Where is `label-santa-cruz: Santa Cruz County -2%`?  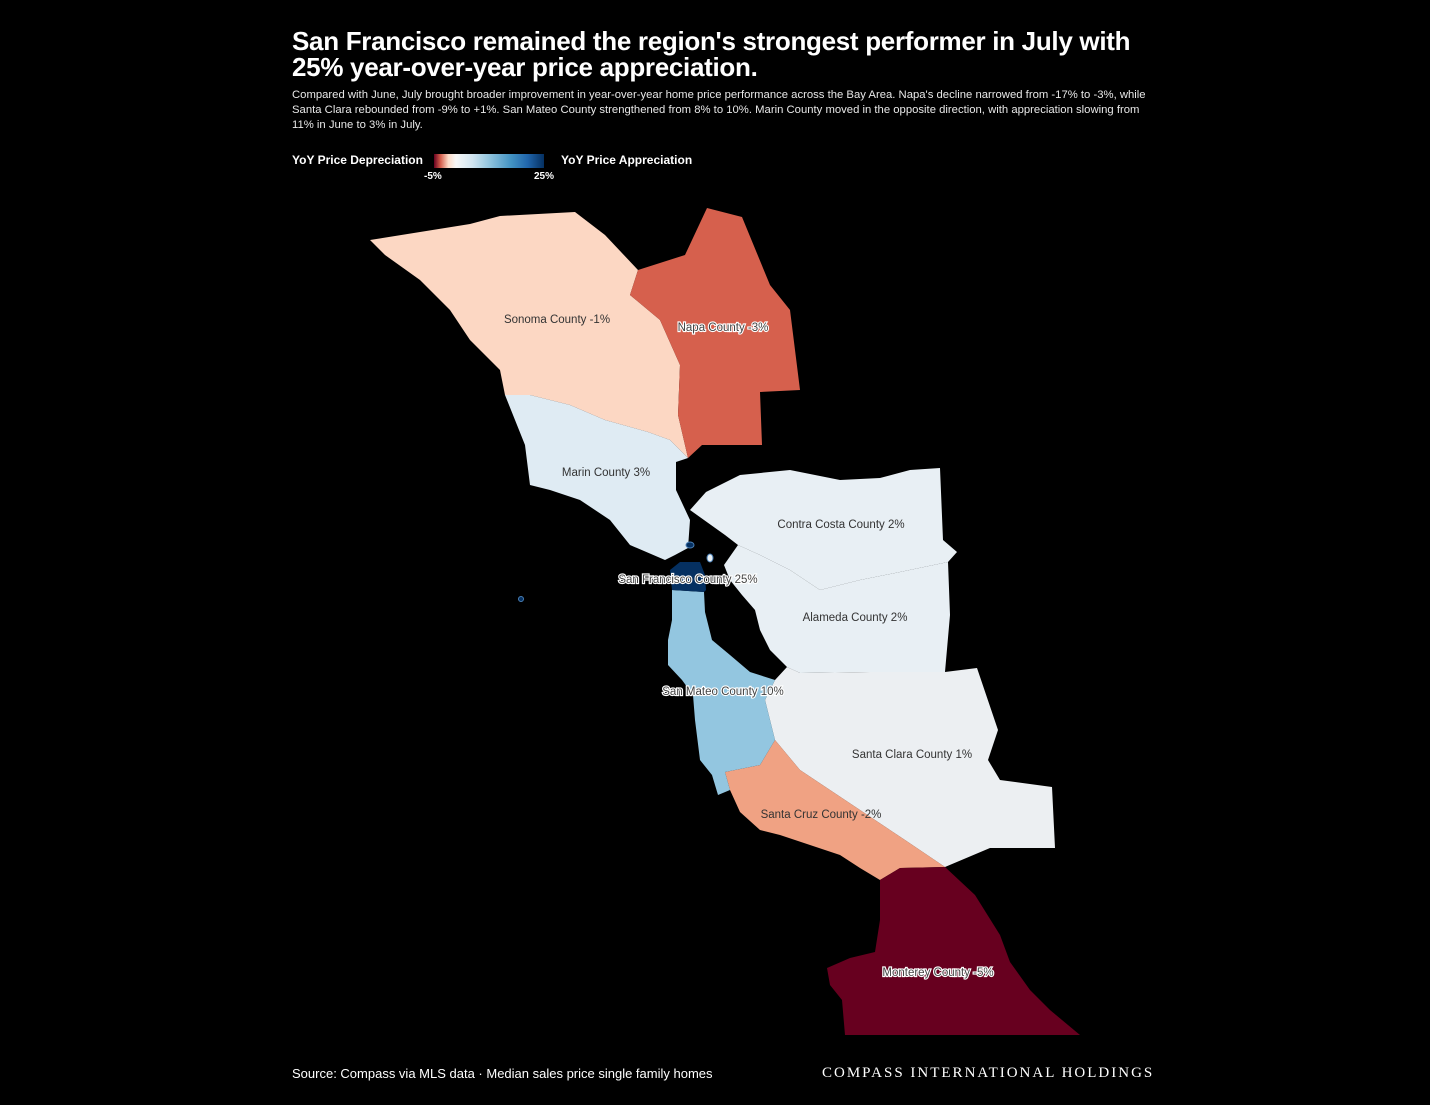 label-santa-cruz: Santa Cruz County -2% is located at coordinates (821, 815).